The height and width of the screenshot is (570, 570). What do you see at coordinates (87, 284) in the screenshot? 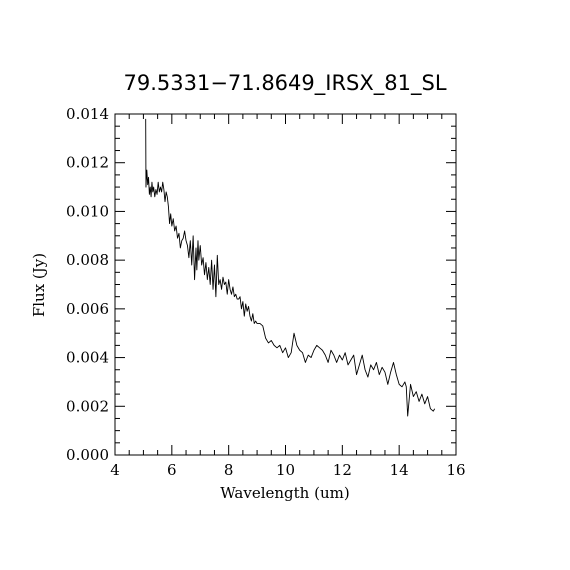
I see `y-tick-labels: 0.000 0.002 0.004 0.006 0.008 0.010 0.012 0.014` at bounding box center [87, 284].